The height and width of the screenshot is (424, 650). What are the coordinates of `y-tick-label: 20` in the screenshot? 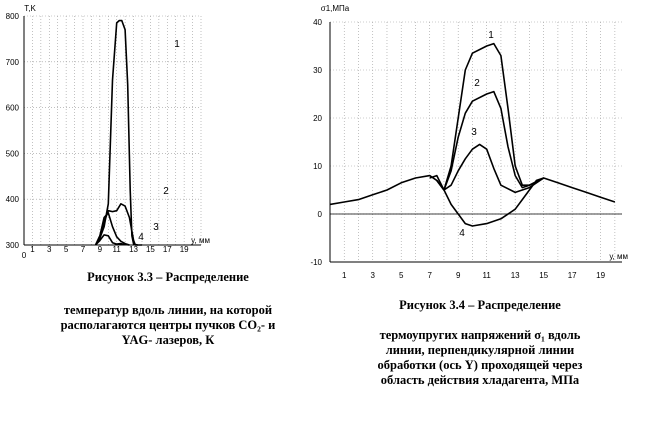 It's located at (317, 118).